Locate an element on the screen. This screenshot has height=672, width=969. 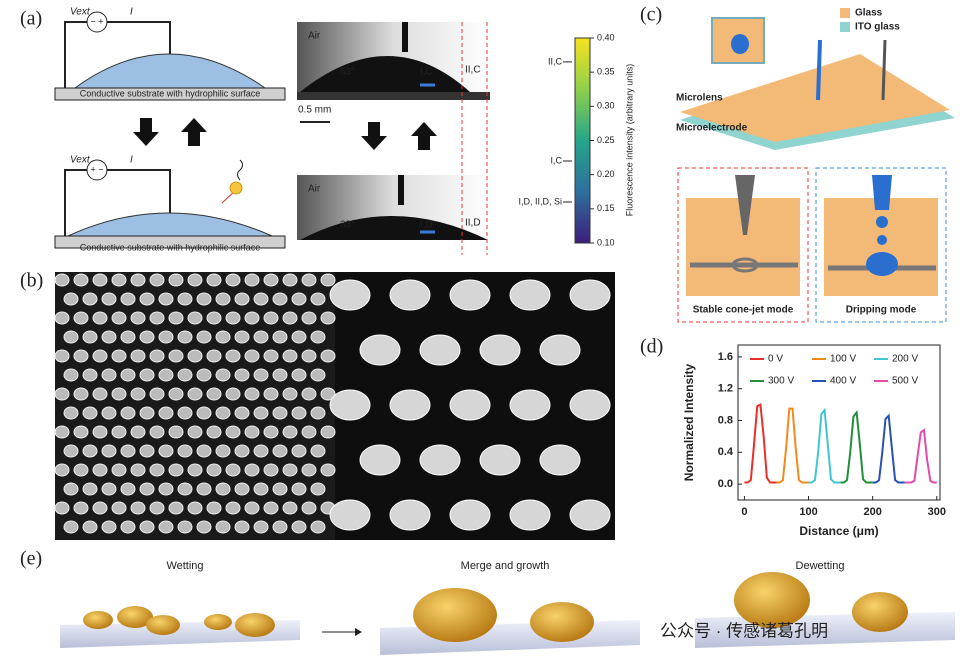
colorbar-marker: II,C is located at coordinates (555, 61).